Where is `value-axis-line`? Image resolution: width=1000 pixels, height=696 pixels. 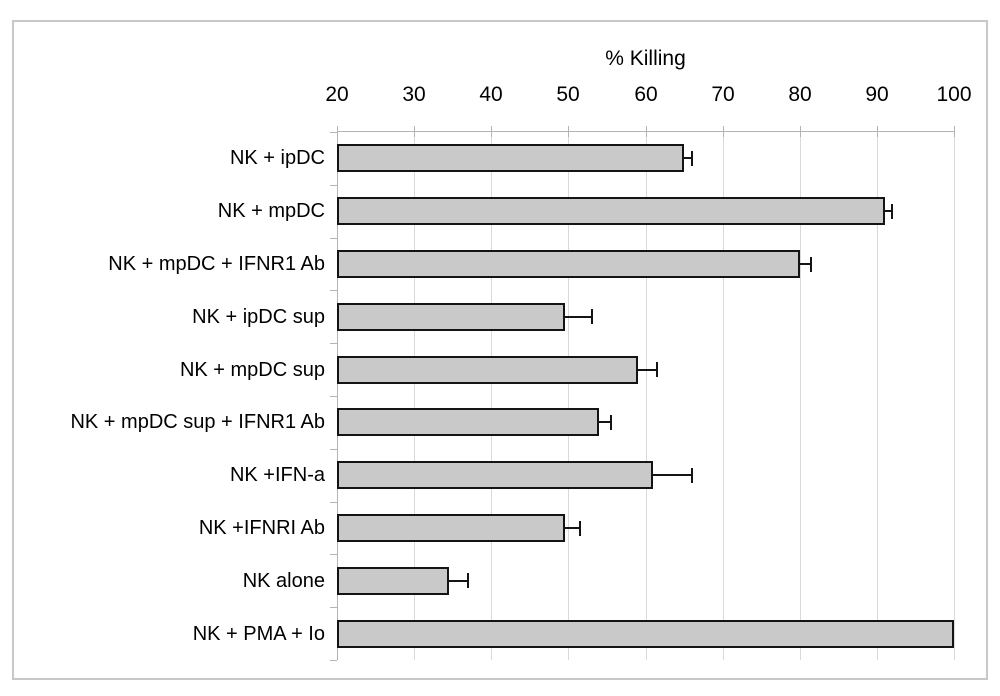 value-axis-line is located at coordinates (646, 131).